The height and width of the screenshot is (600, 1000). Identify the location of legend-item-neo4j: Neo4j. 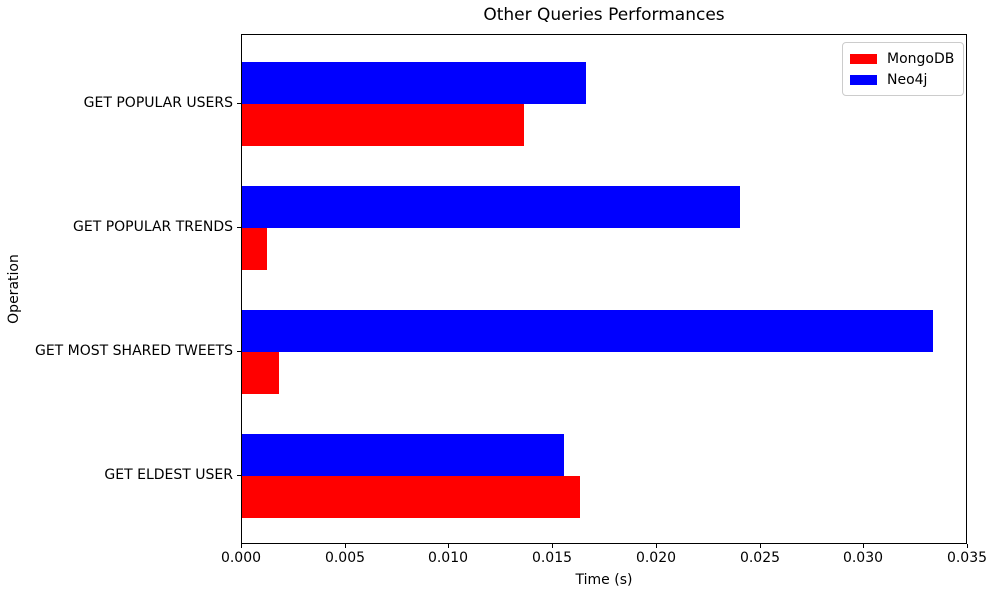
(902, 79).